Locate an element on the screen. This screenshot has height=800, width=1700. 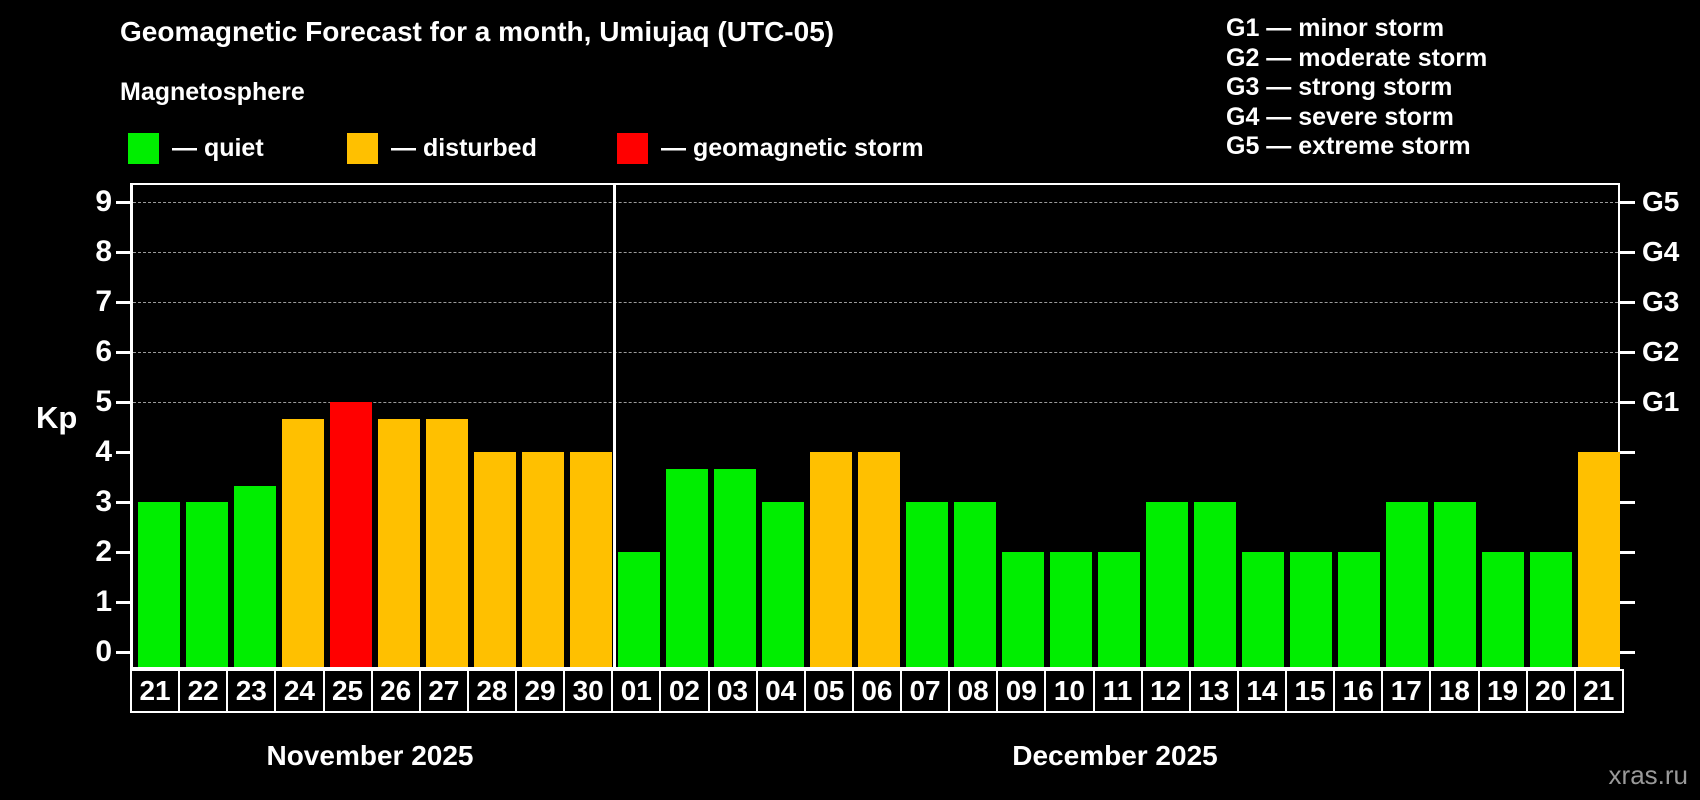
day-label-dec-14: 14 is located at coordinates (1261, 691).